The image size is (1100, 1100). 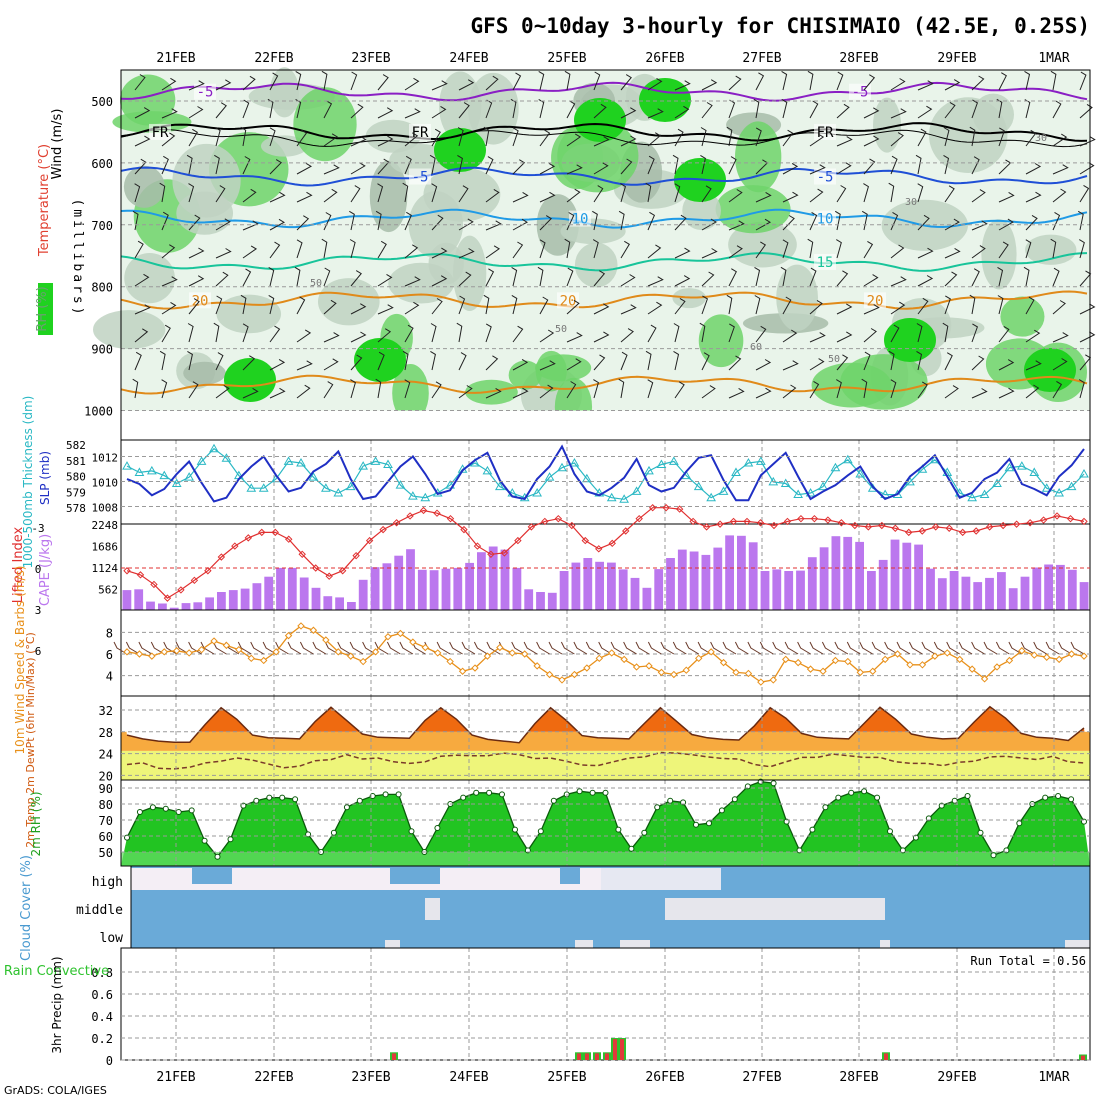 What do you see at coordinates (175, 1077) in the screenshot?
I see `date-label-bottom-21FEB: 21FEB` at bounding box center [175, 1077].